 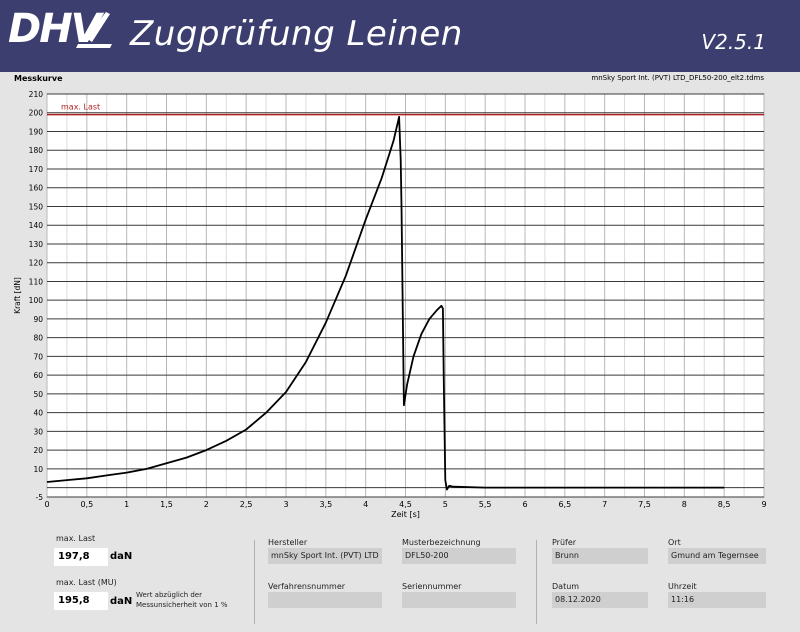 I want to click on ort-field: Gmund am Tegernsee, so click(x=717, y=556).